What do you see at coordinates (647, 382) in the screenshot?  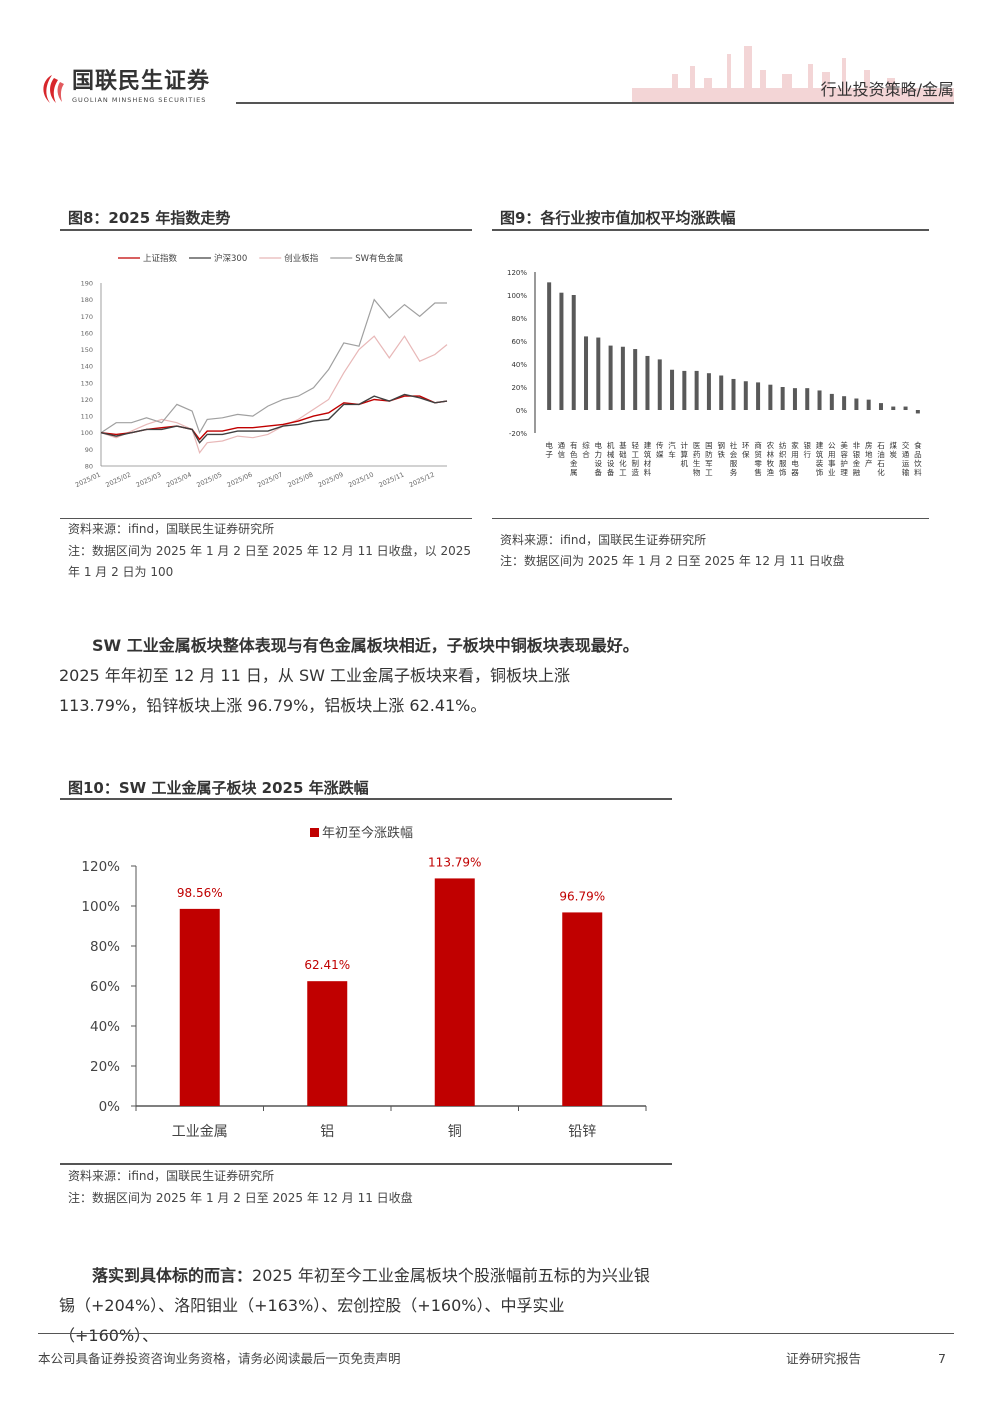 I see `bar-建筑材料` at bounding box center [647, 382].